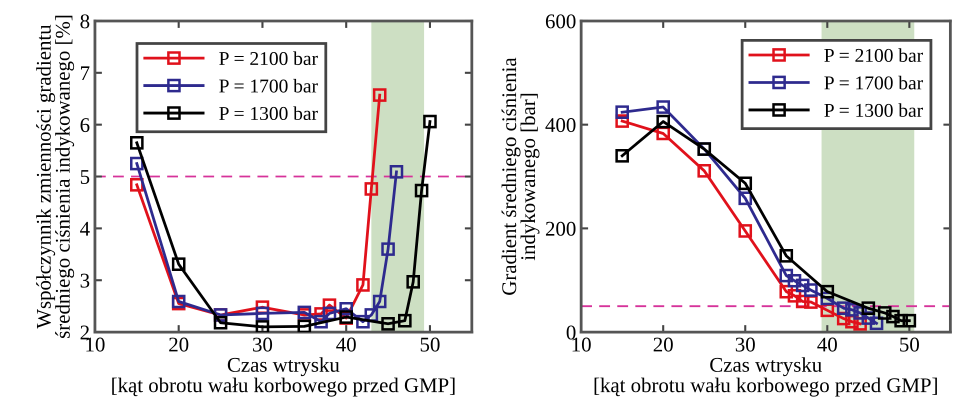 The height and width of the screenshot is (411, 959). What do you see at coordinates (561, 21) in the screenshot?
I see `y-tick-label: 600` at bounding box center [561, 21].